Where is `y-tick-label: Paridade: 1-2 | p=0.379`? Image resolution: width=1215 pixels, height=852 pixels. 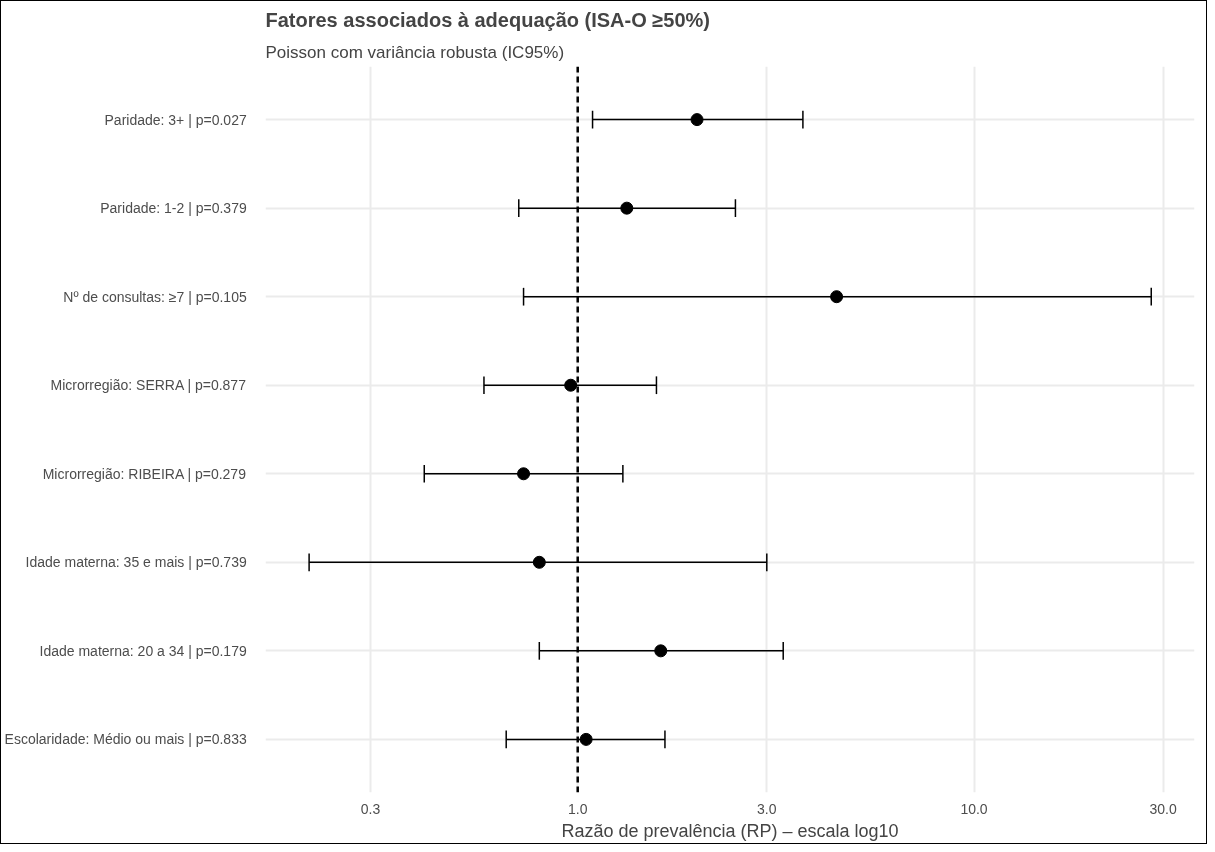
y-tick-label: Paridade: 1-2 | p=0.379 is located at coordinates (173, 208).